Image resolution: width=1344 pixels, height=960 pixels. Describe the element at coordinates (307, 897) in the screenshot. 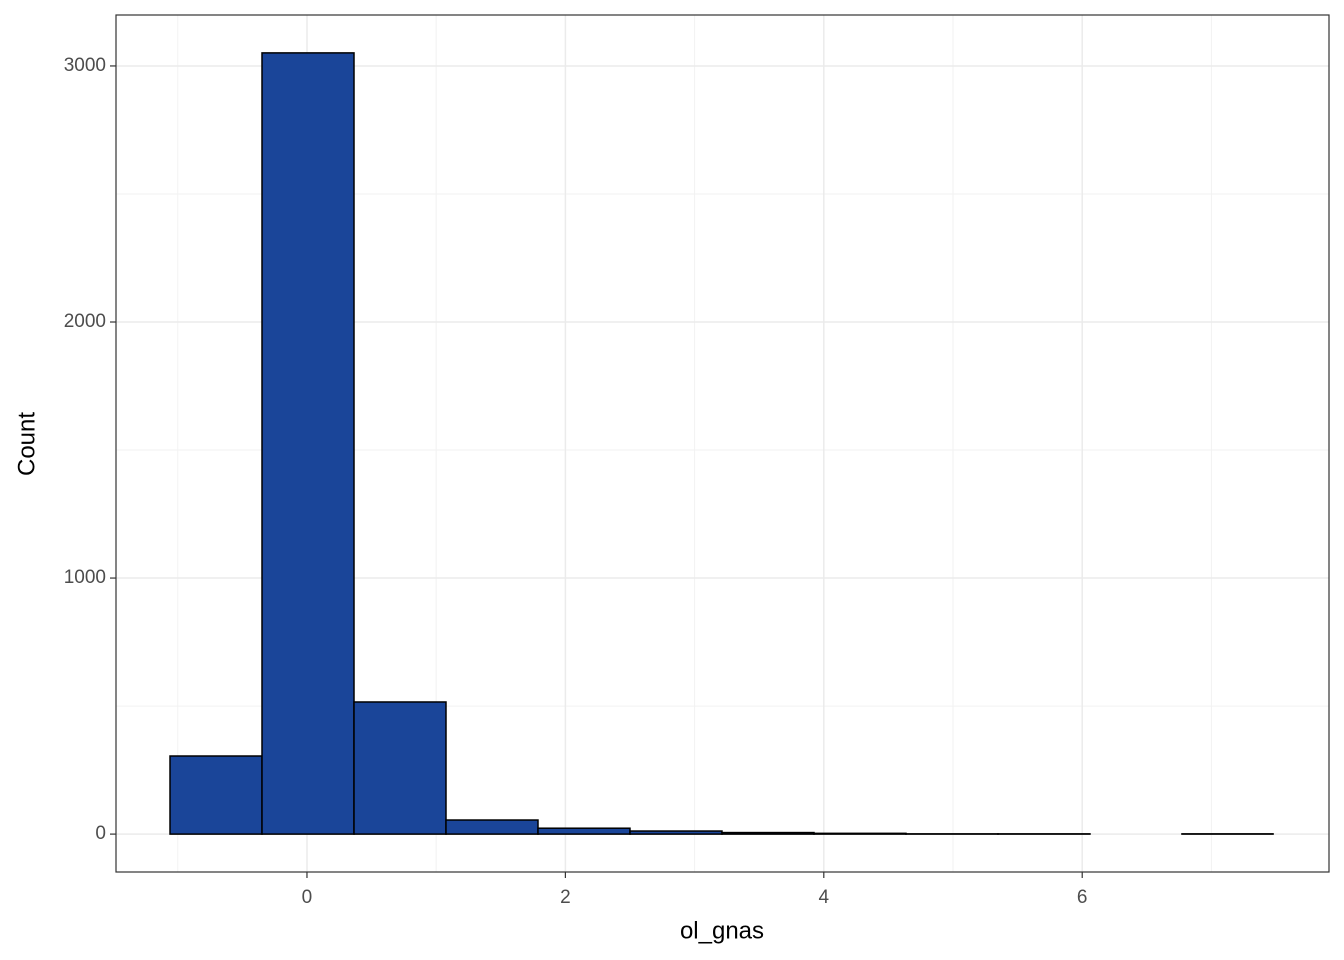

I see `x-tick-label: 0` at that location.